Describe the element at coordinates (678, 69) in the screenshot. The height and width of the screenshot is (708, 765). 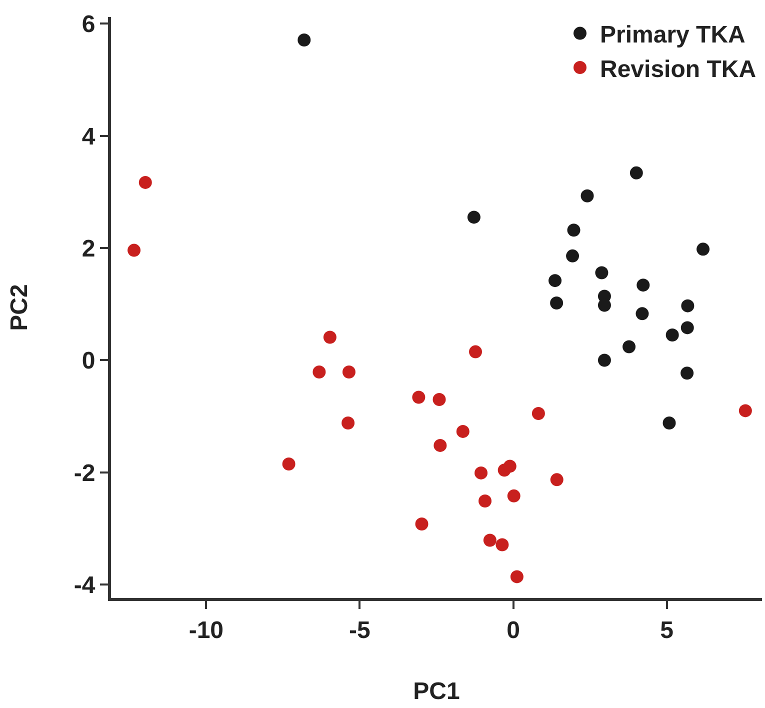
I see `legend-label: Revision TKA` at that location.